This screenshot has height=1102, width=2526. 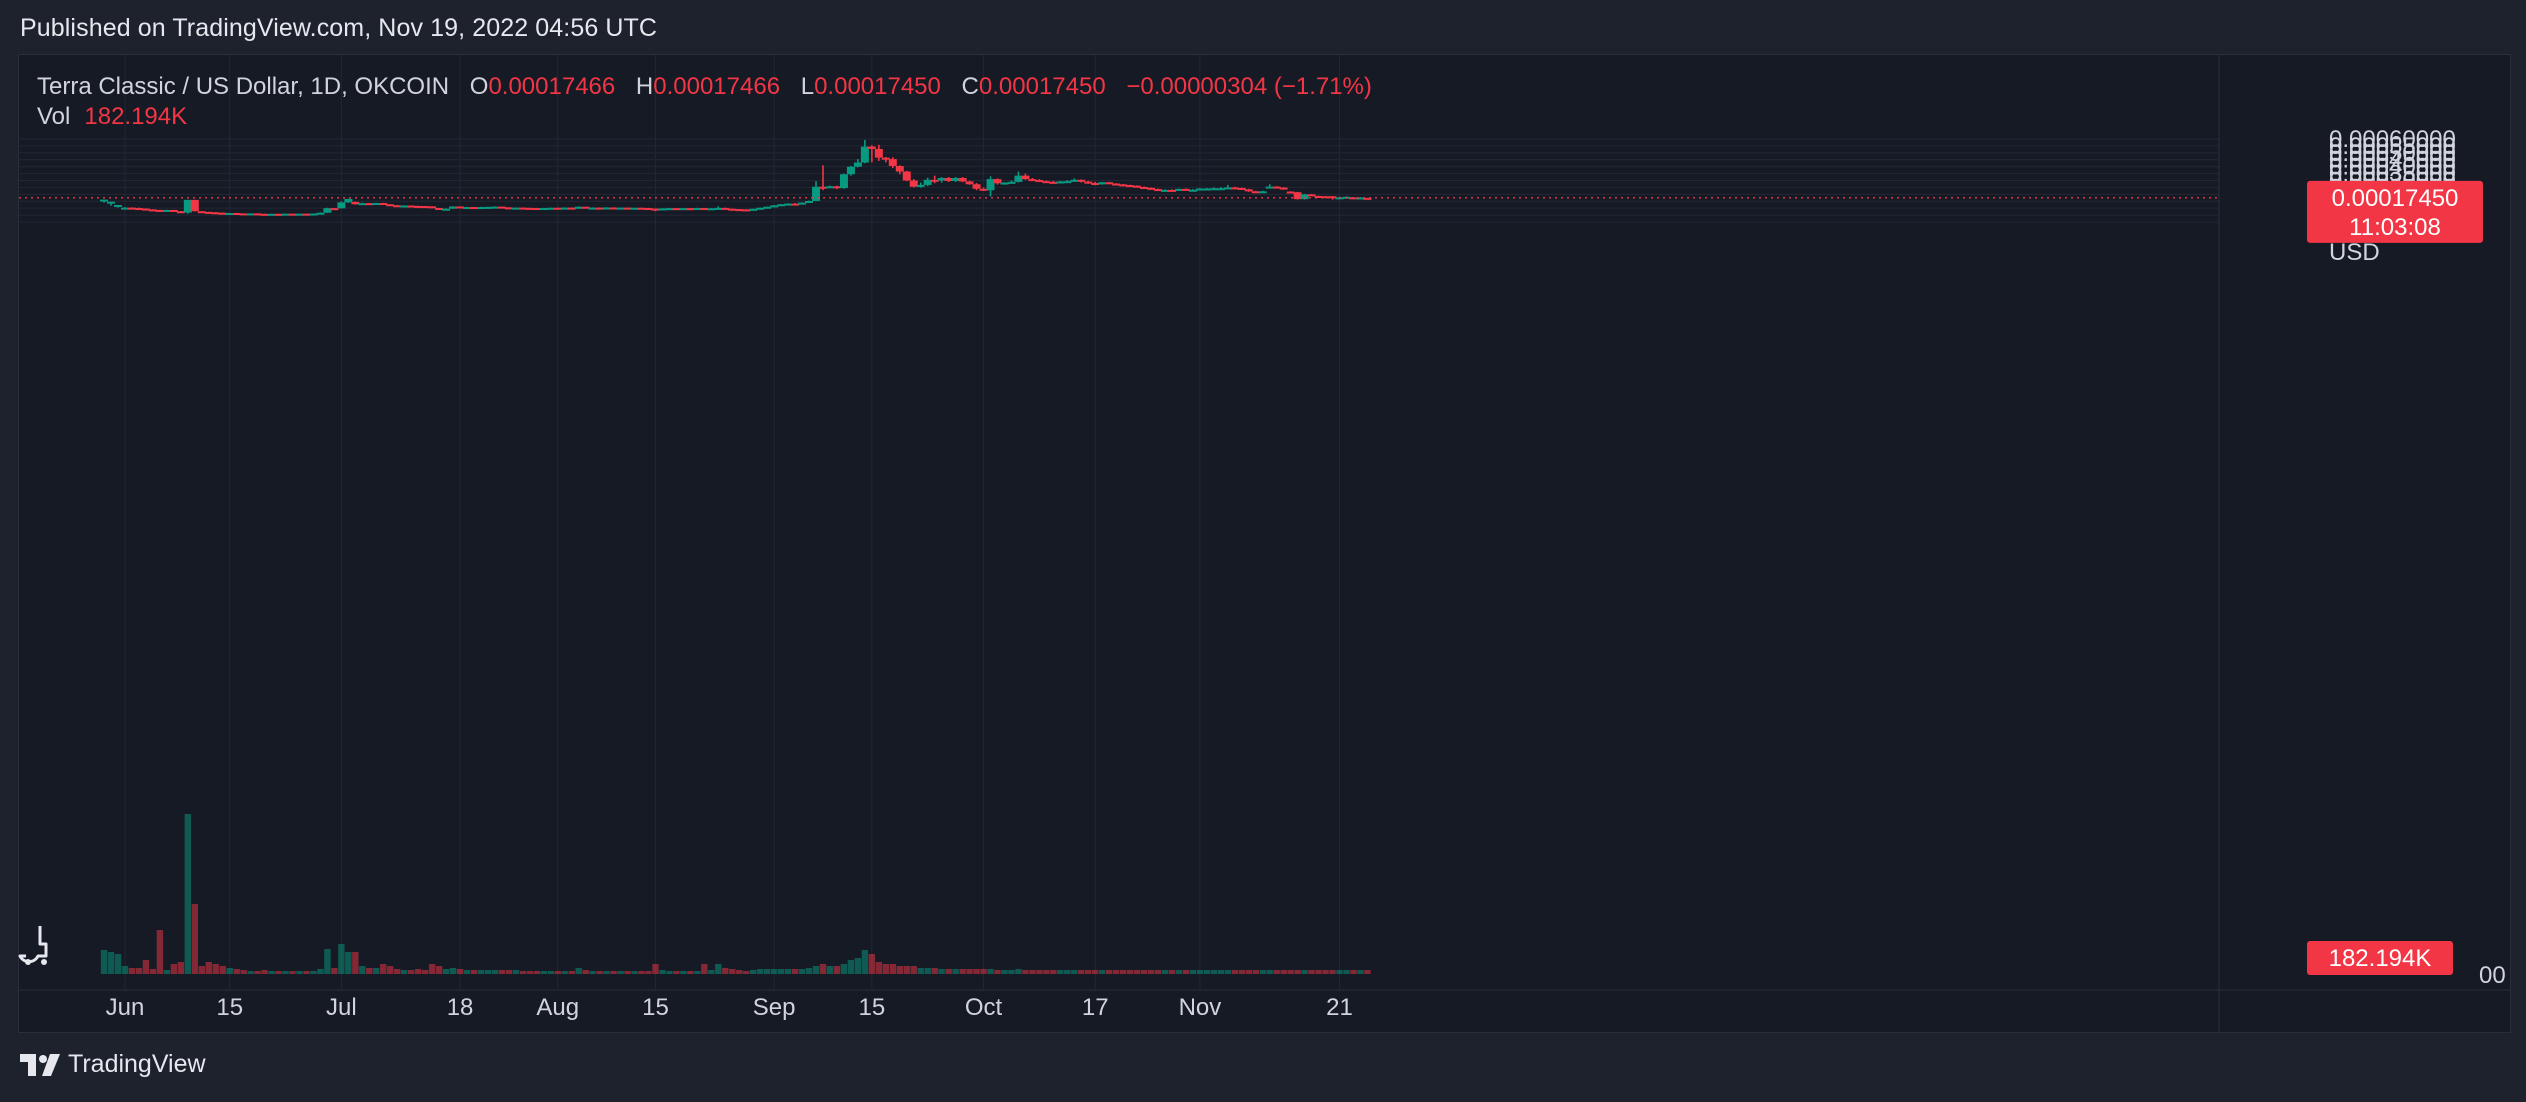 What do you see at coordinates (125, 1007) in the screenshot?
I see `x-tick-label: Jun` at bounding box center [125, 1007].